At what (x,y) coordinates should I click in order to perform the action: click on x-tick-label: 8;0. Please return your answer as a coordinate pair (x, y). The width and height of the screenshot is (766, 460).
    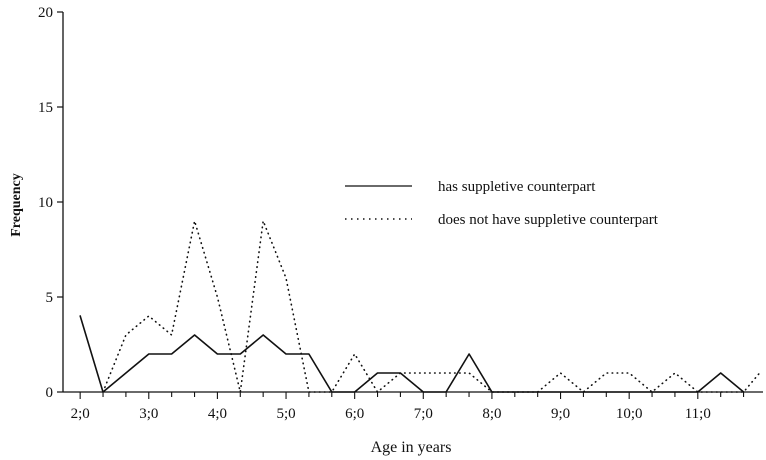
    Looking at the image, I should click on (491, 414).